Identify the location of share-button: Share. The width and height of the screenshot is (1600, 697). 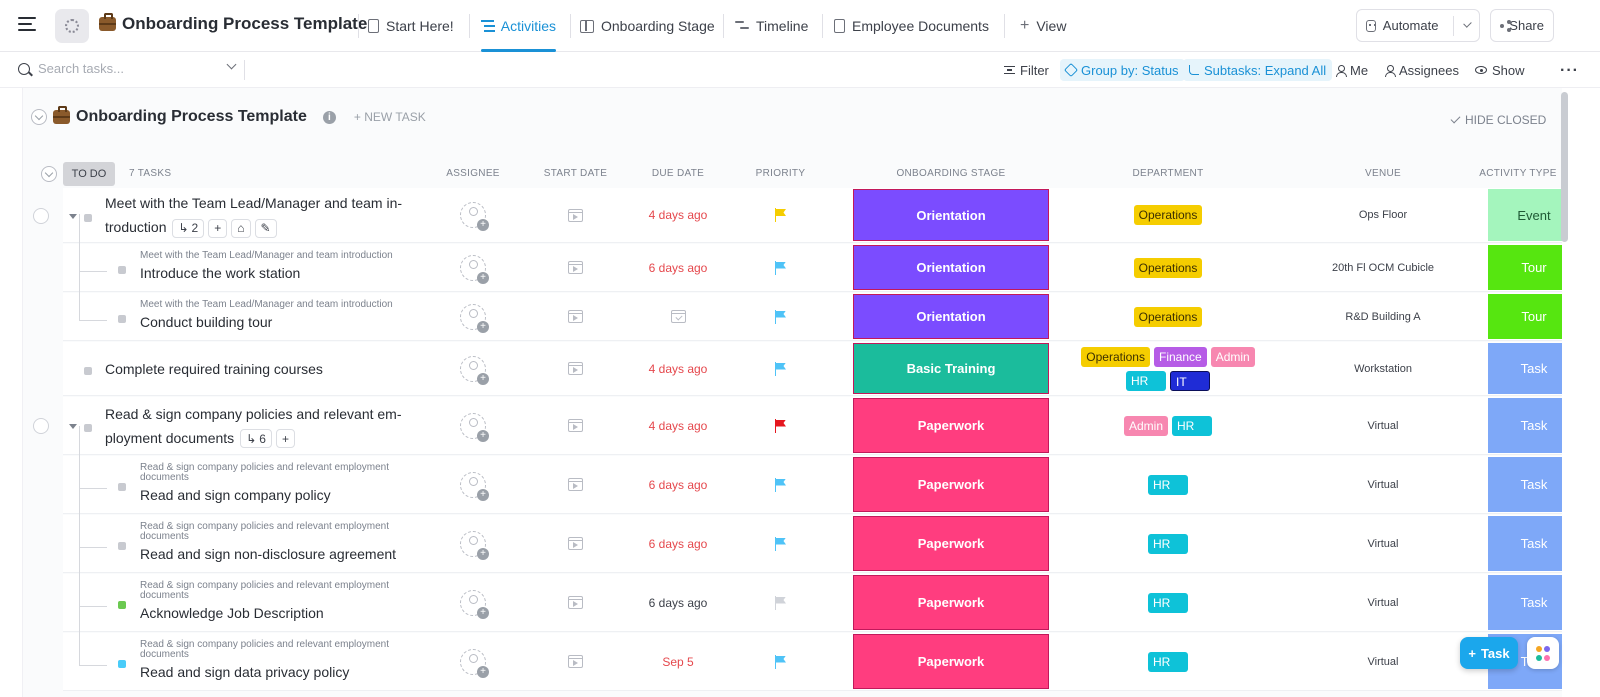
(1522, 25).